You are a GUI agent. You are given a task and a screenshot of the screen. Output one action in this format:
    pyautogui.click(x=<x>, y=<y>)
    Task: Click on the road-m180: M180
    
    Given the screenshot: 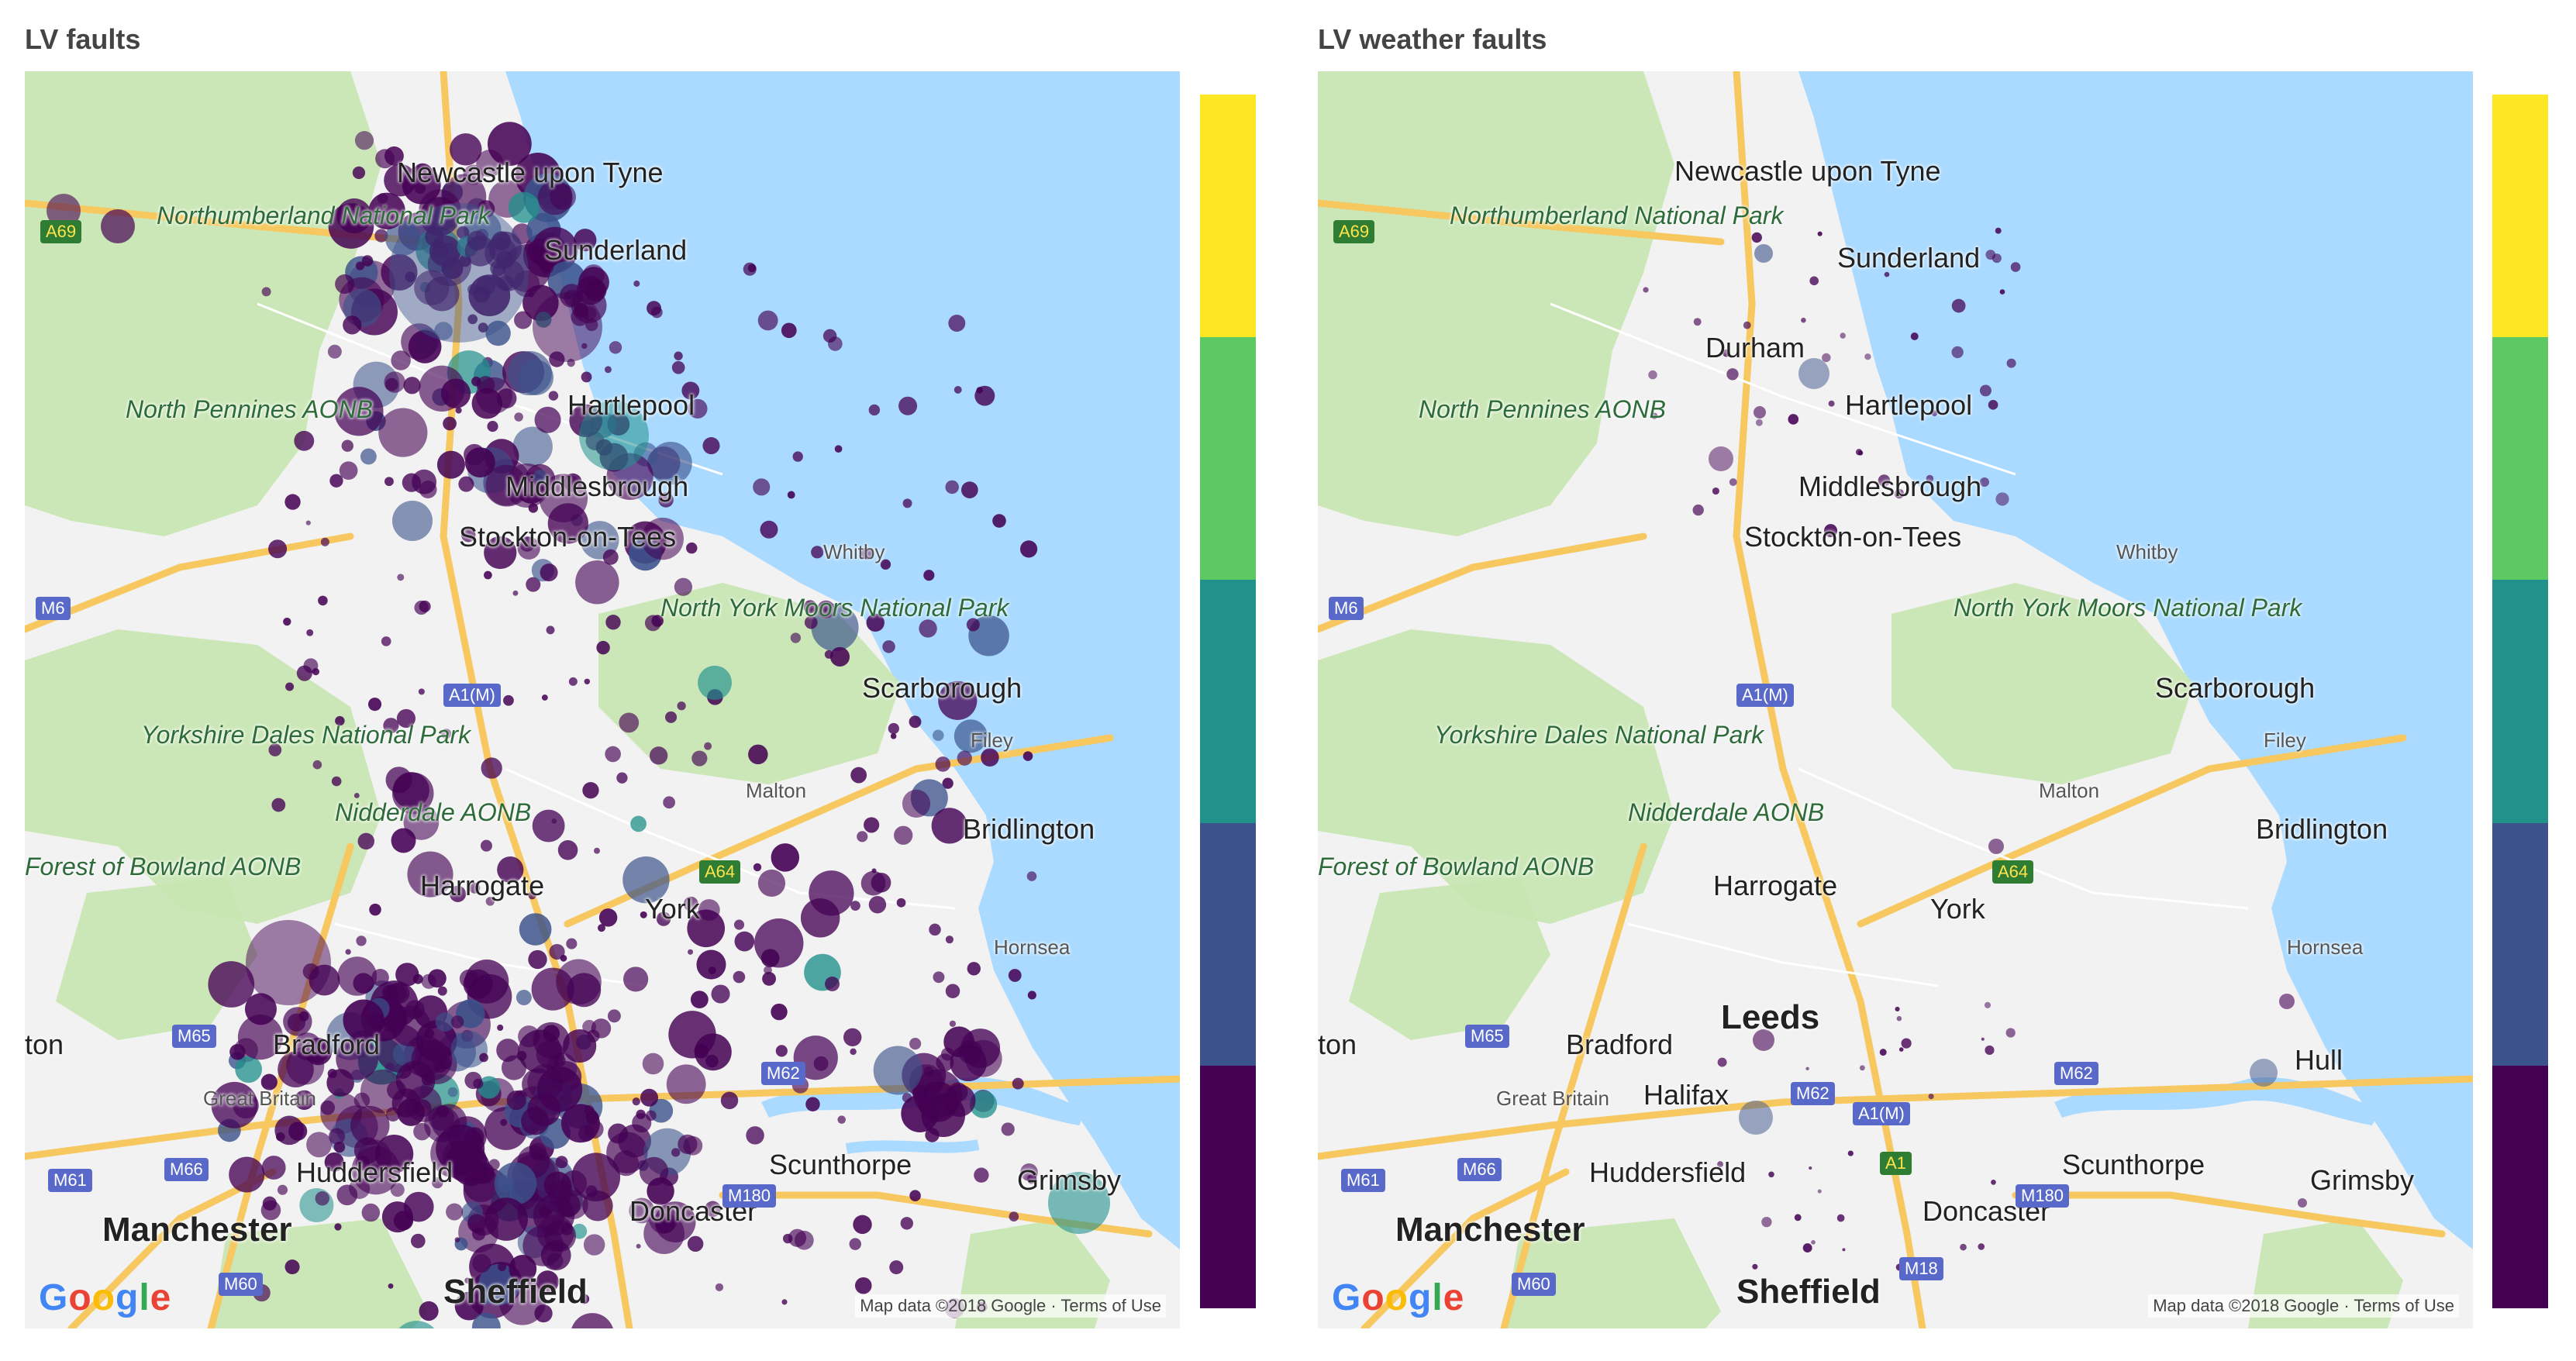 What is the action you would take?
    pyautogui.click(x=749, y=1196)
    